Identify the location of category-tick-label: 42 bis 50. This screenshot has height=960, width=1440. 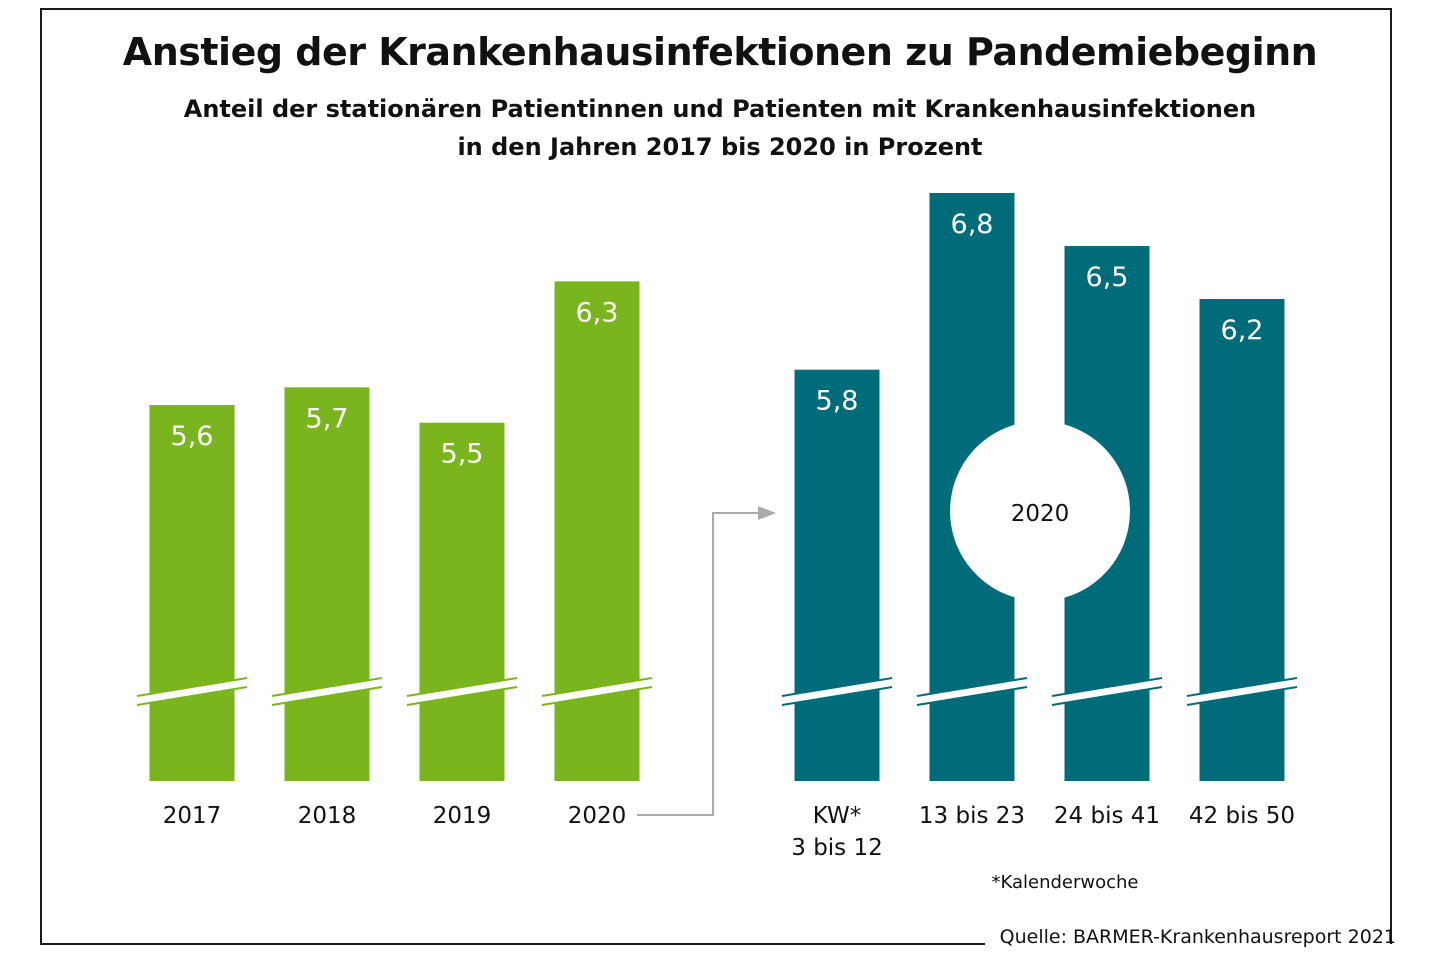
(1242, 816).